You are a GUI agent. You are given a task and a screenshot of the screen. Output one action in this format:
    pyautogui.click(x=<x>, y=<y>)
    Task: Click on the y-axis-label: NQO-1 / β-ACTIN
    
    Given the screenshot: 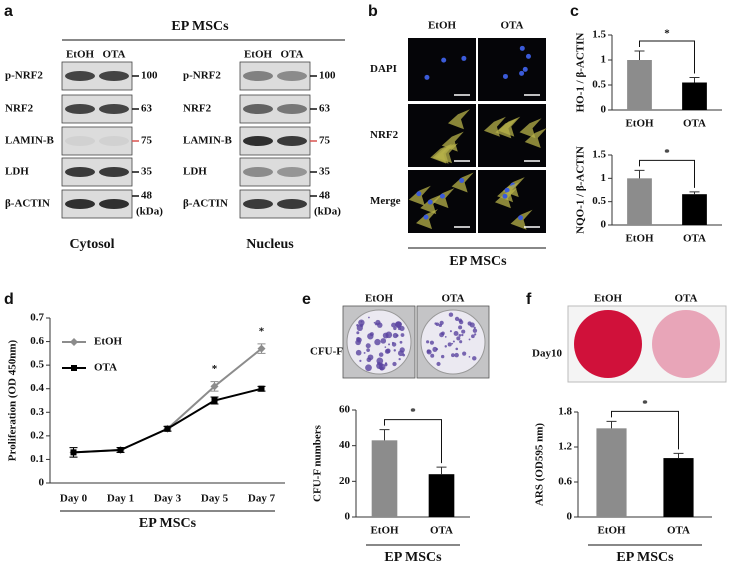 What is the action you would take?
    pyautogui.click(x=581, y=190)
    